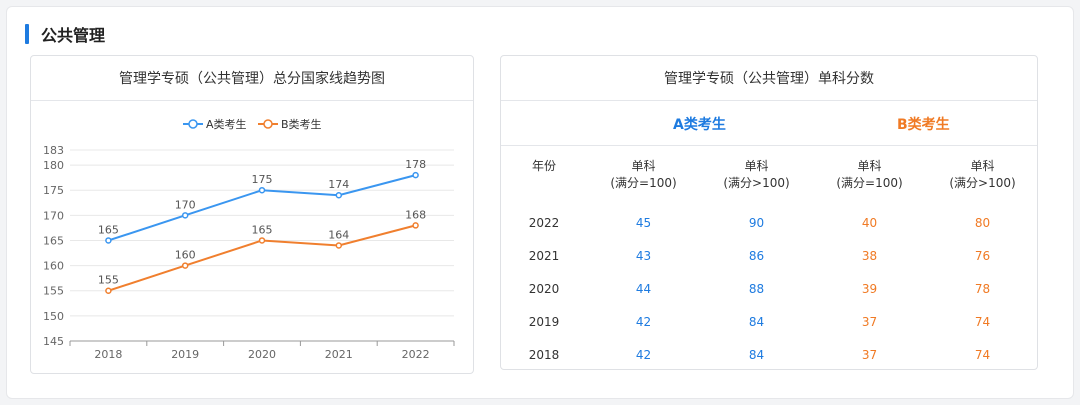 This screenshot has width=1080, height=405. Describe the element at coordinates (262, 354) in the screenshot. I see `x-tick-label: 2020` at that location.